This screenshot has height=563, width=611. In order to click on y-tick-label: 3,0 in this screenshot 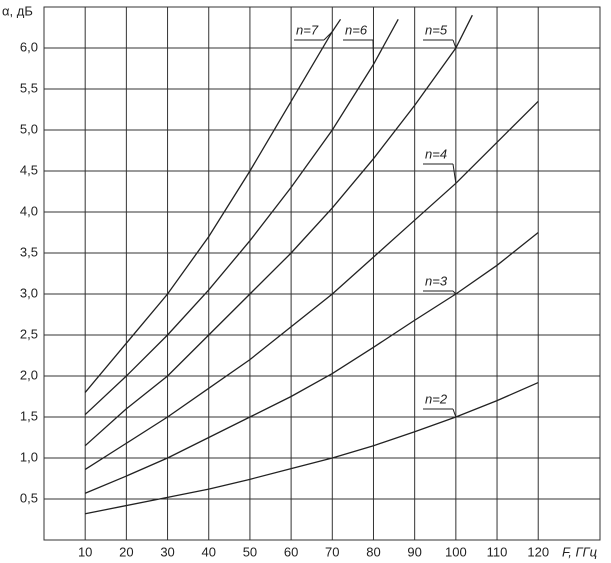, I will do `click(29, 292)`.